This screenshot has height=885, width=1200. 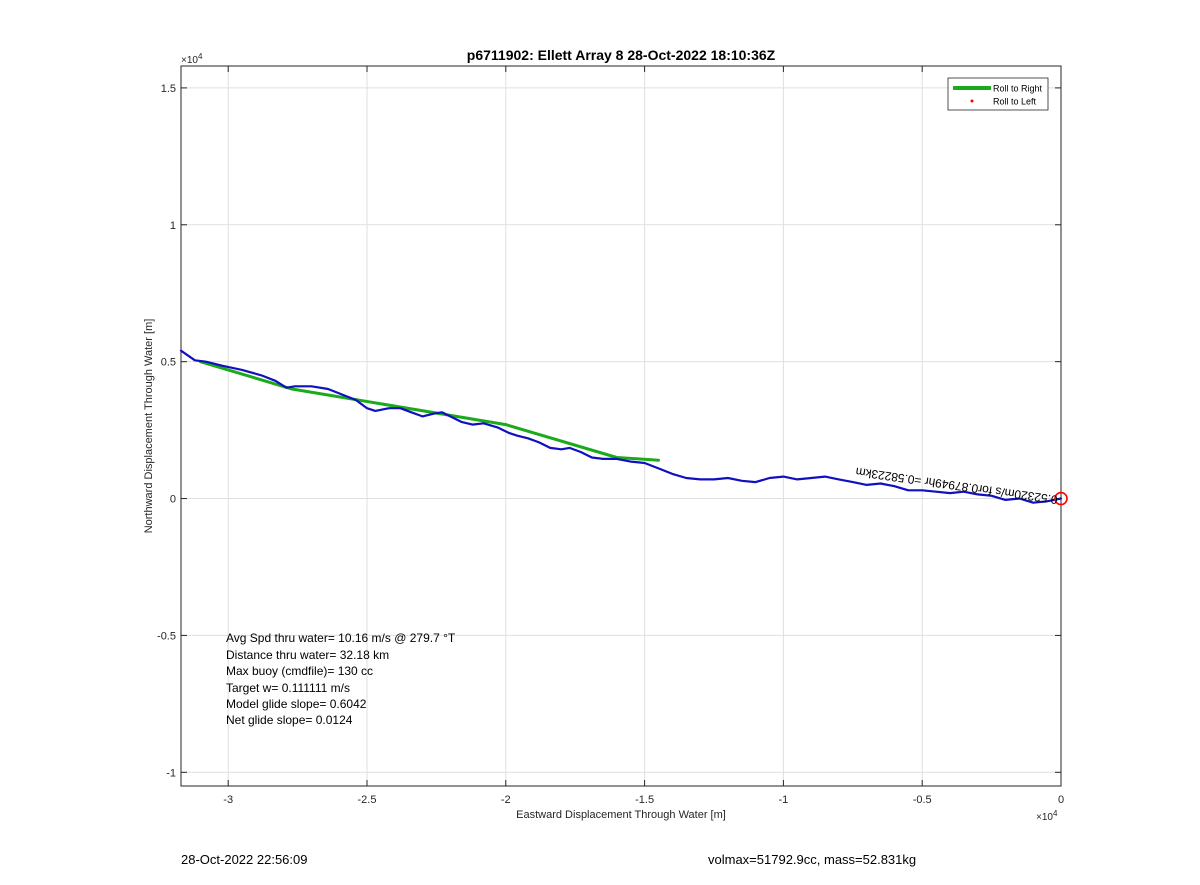 I want to click on x-tick-label: -0.5, so click(x=922, y=800).